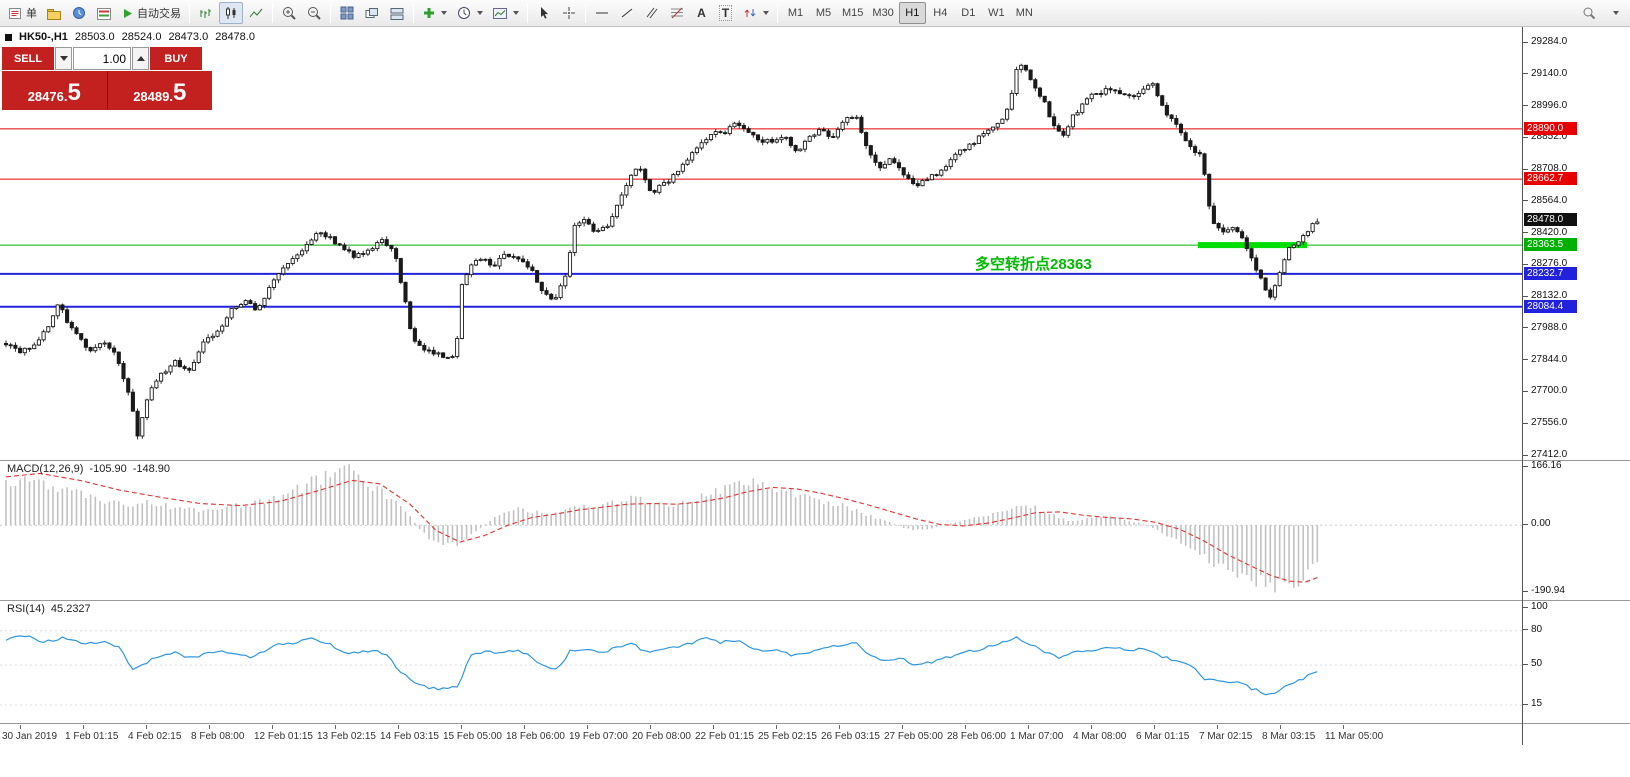 The image size is (1630, 777). Describe the element at coordinates (850, 736) in the screenshot. I see `time-axis-label: 26 Feb 03:15` at that location.